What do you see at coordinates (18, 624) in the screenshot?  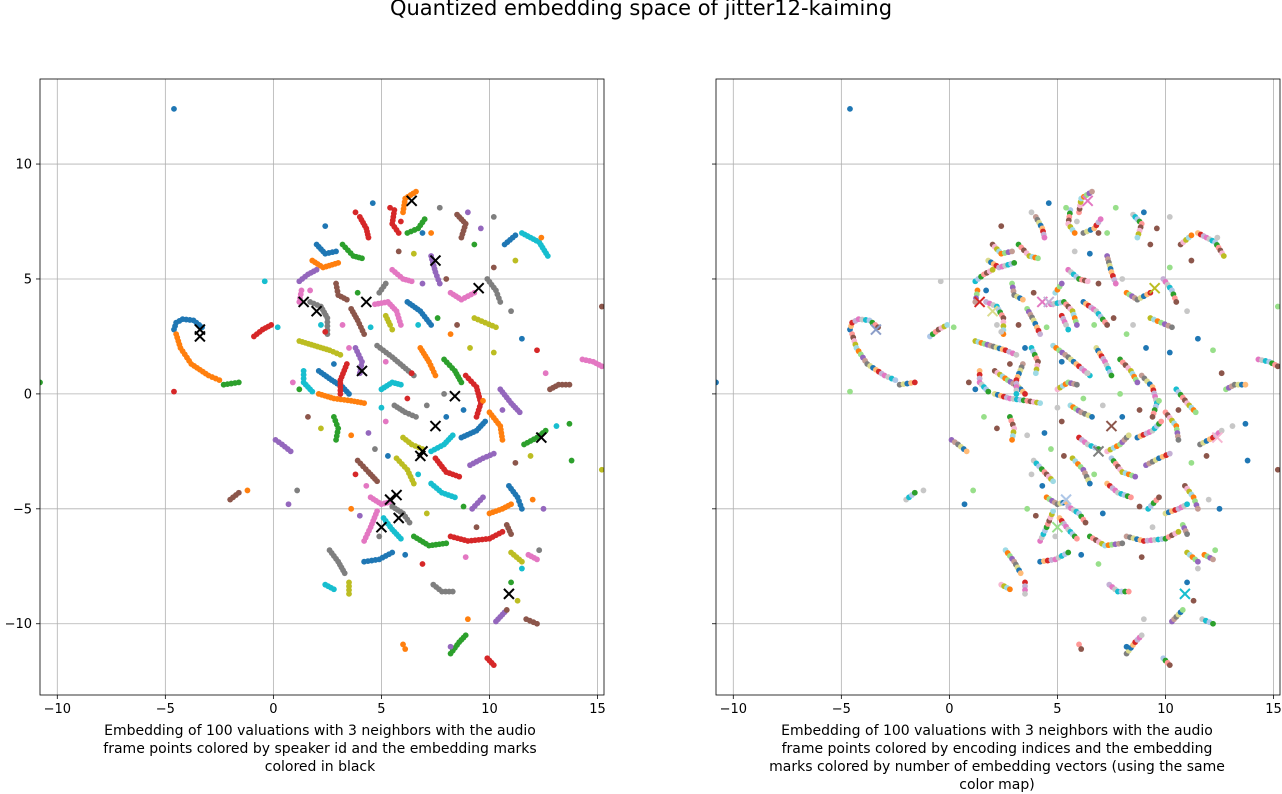 I see `y-tick-label: −10` at bounding box center [18, 624].